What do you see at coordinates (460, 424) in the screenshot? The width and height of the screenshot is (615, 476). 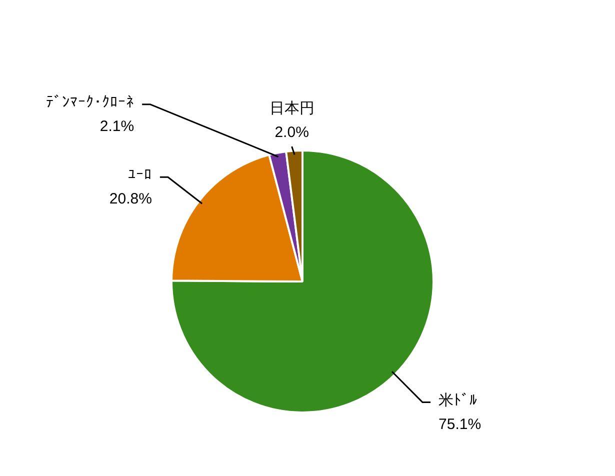 I see `data-label: 75.1%` at bounding box center [460, 424].